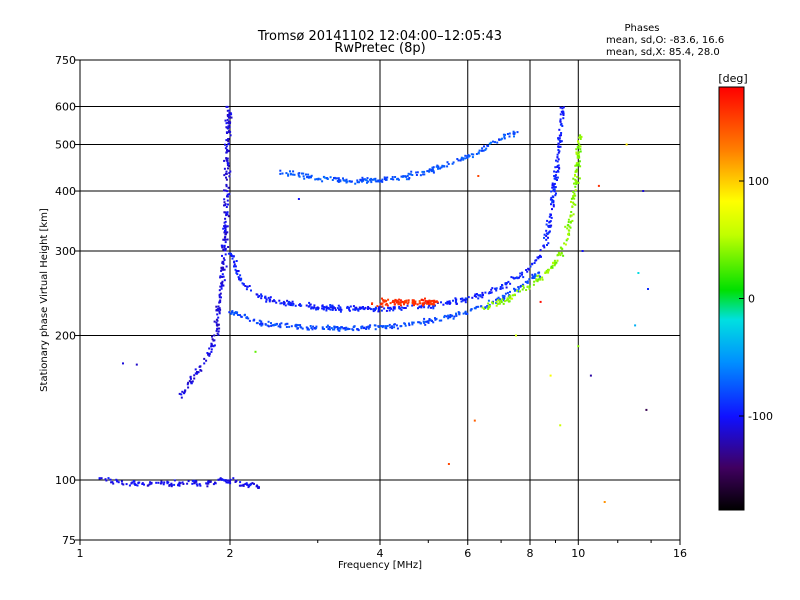 This screenshot has height=600, width=800. What do you see at coordinates (732, 78) in the screenshot?
I see `colorbar-label: [deg]` at bounding box center [732, 78].